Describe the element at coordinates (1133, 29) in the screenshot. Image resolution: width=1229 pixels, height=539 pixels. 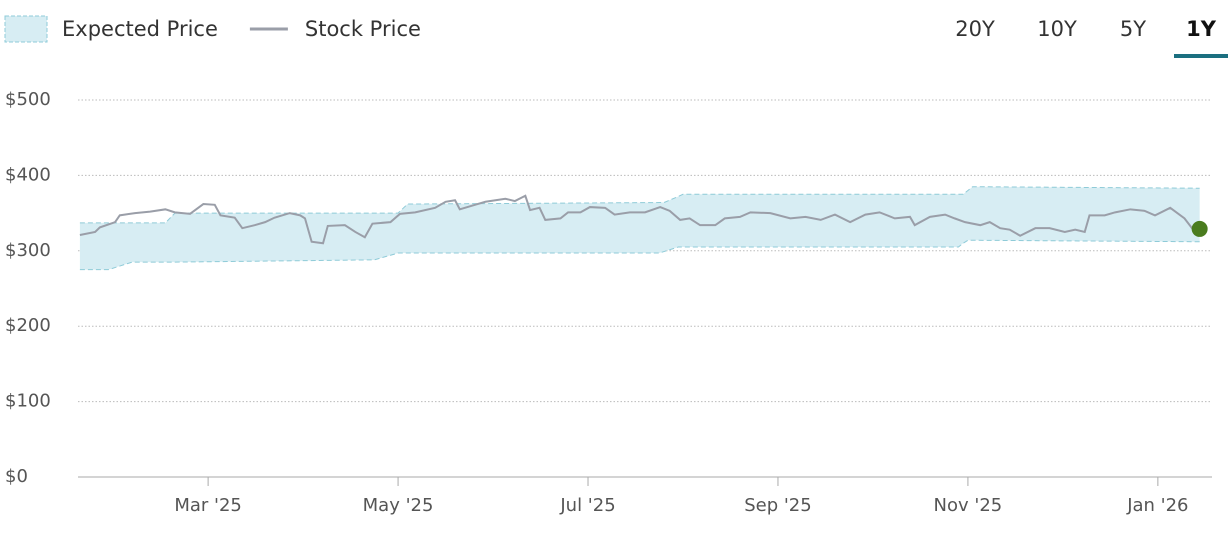
I see `range-button: 5Y` at that location.